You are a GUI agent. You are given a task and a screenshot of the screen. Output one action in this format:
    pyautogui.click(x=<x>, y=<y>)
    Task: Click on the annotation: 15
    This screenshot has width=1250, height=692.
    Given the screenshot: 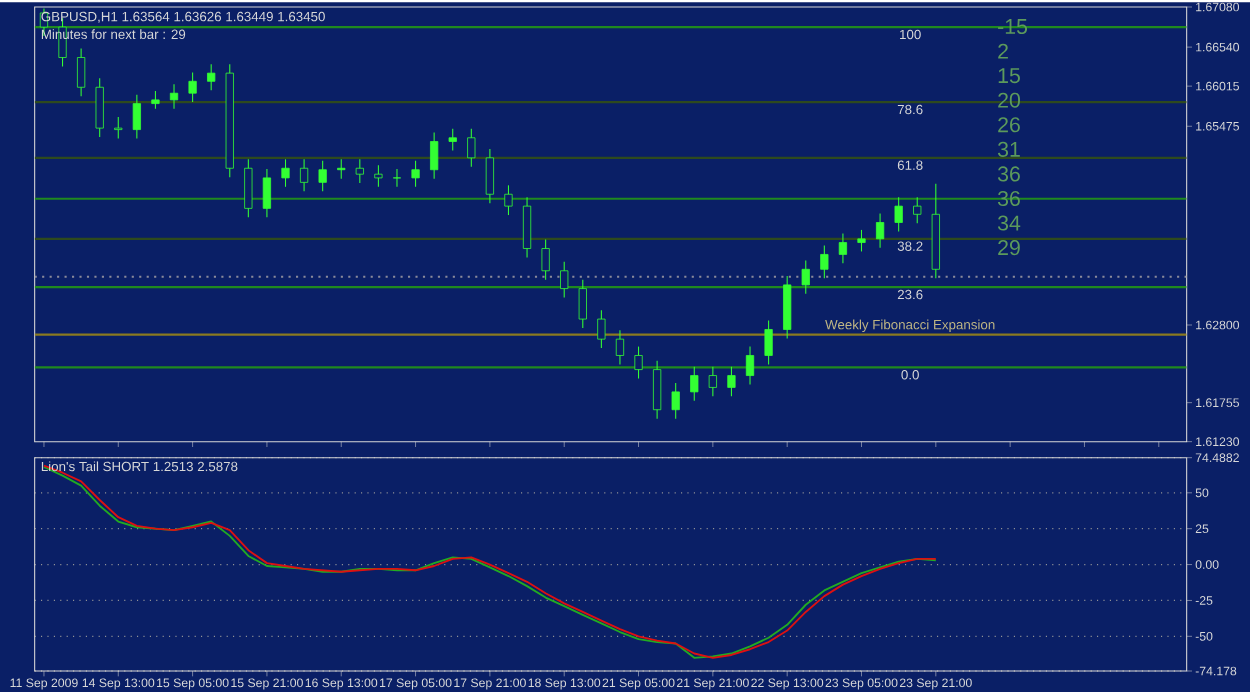 What is the action you would take?
    pyautogui.click(x=1009, y=75)
    